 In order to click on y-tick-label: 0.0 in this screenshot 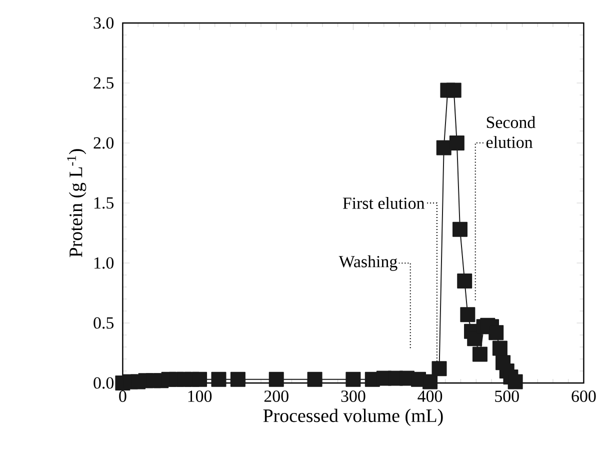, I will do `click(104, 383)`.